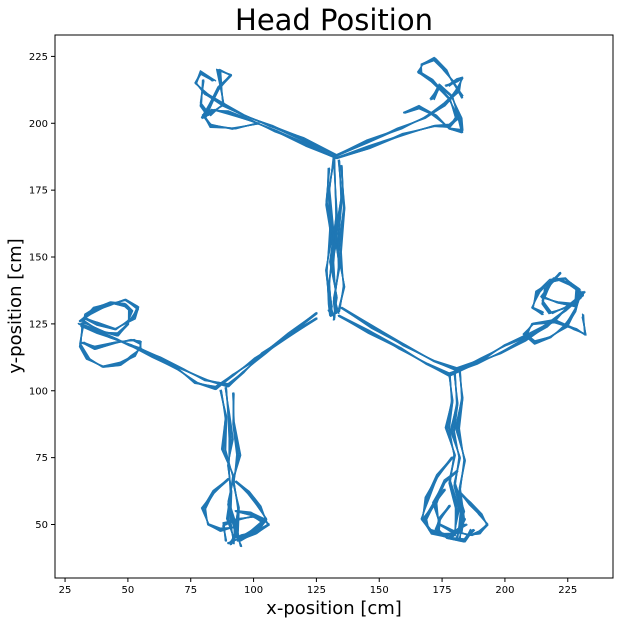 This screenshot has height=625, width=620. What do you see at coordinates (65, 590) in the screenshot?
I see `x-tick-label: 25` at bounding box center [65, 590].